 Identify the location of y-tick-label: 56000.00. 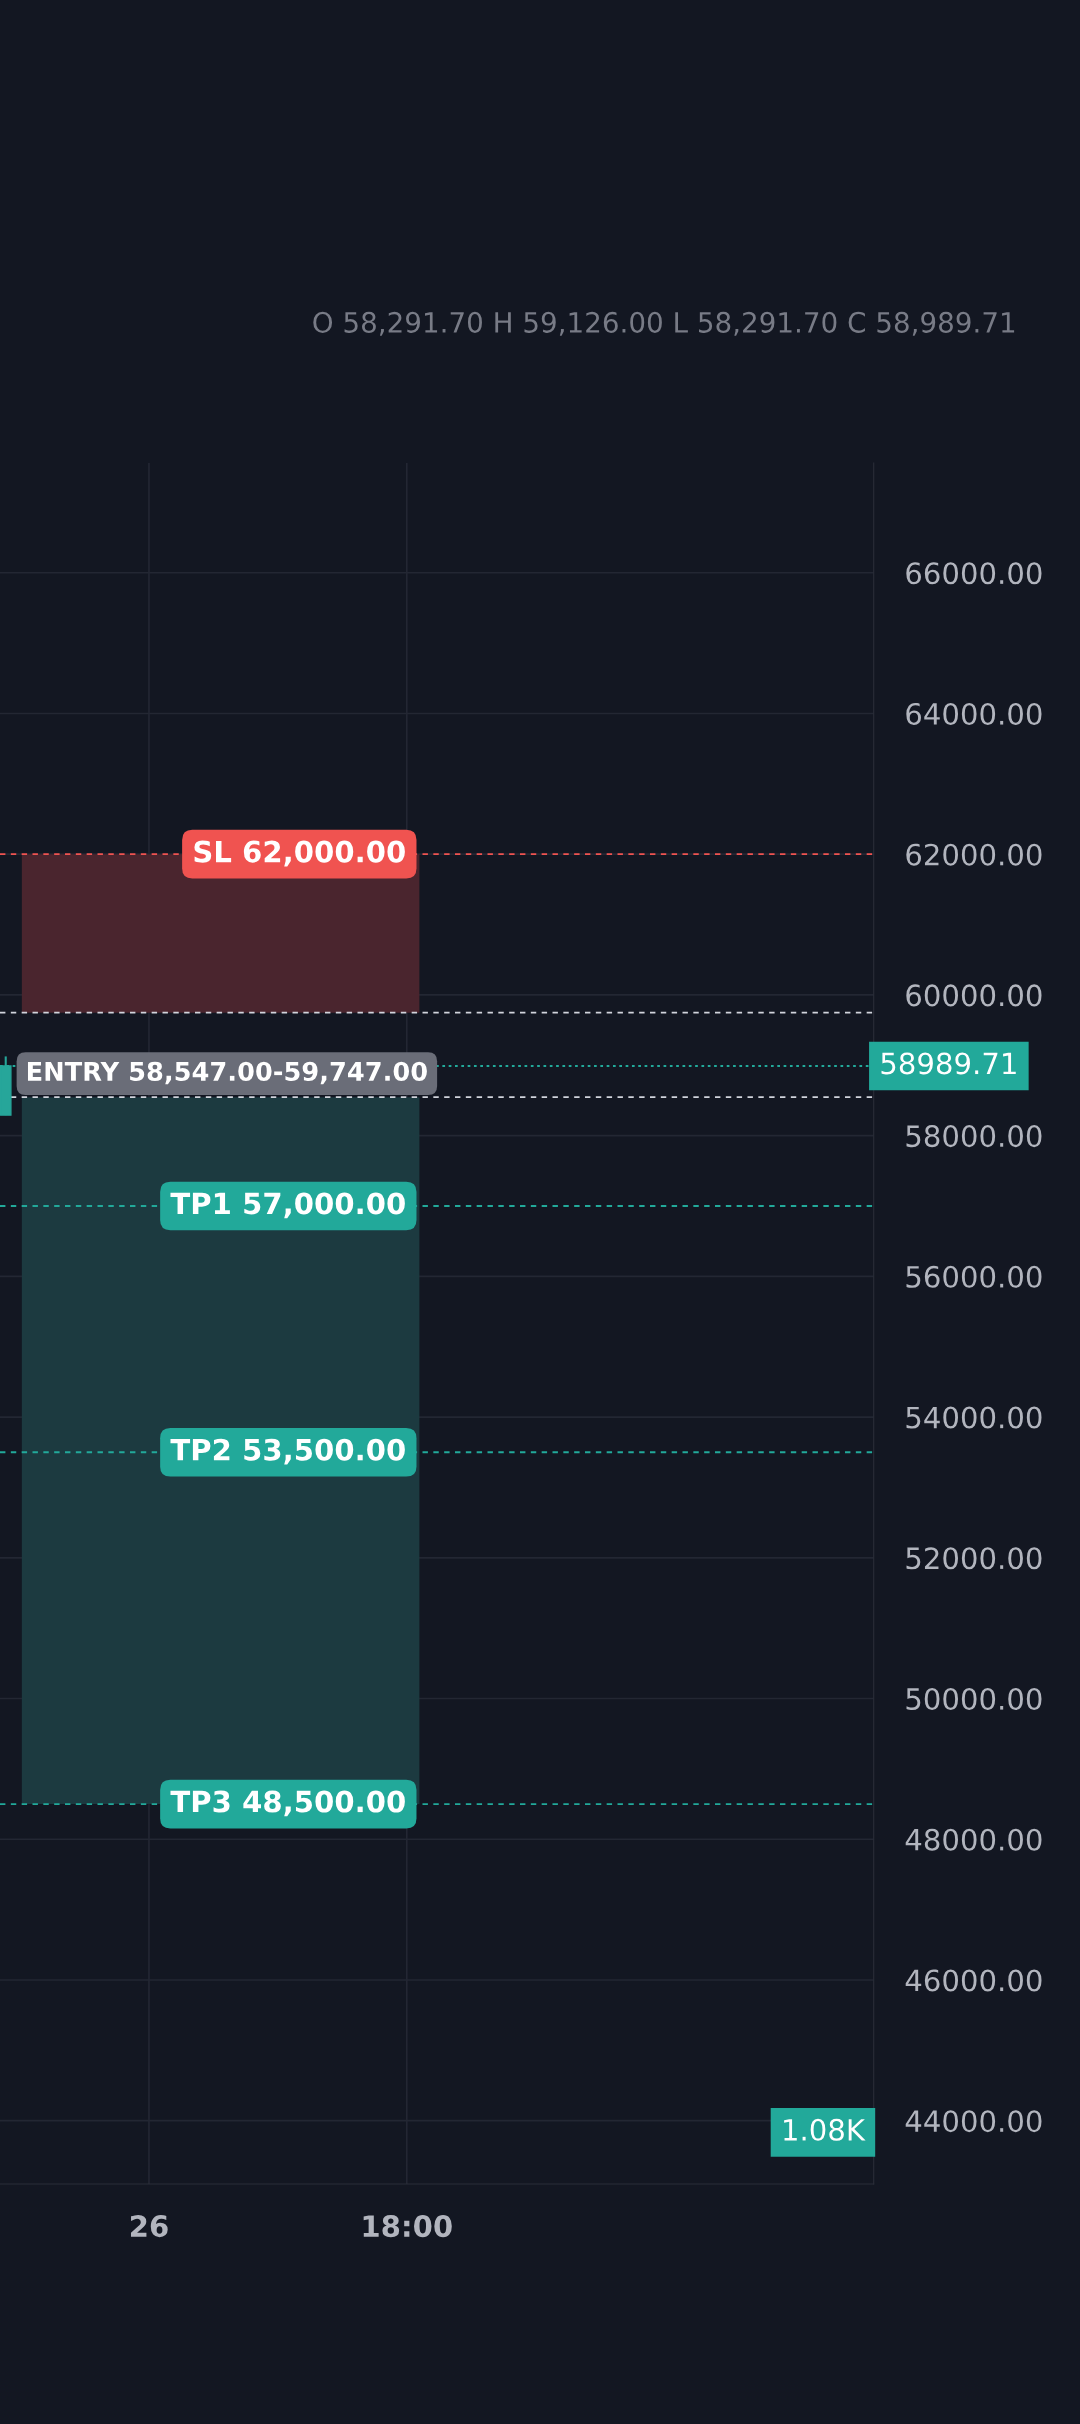
(974, 1276).